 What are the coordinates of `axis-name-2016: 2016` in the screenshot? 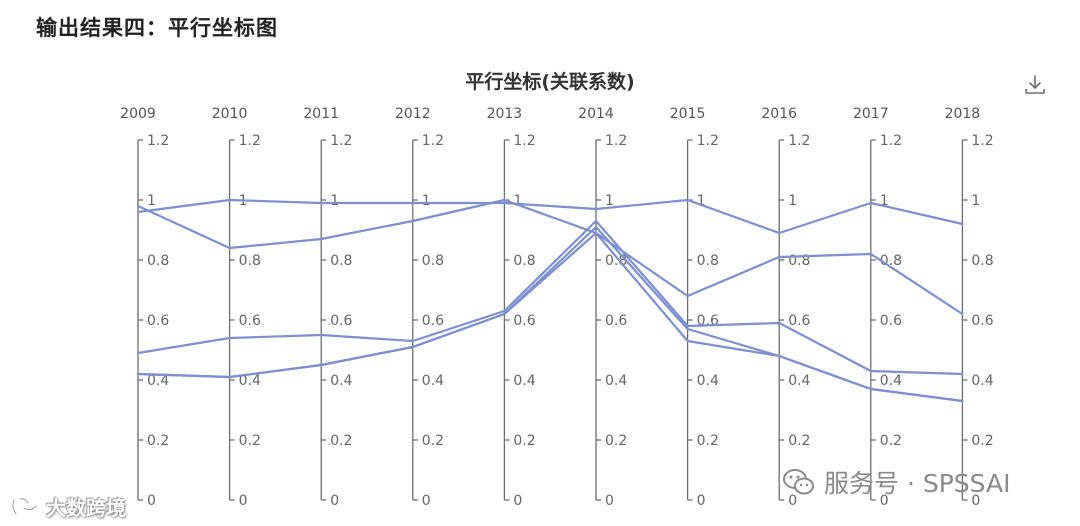 It's located at (779, 114).